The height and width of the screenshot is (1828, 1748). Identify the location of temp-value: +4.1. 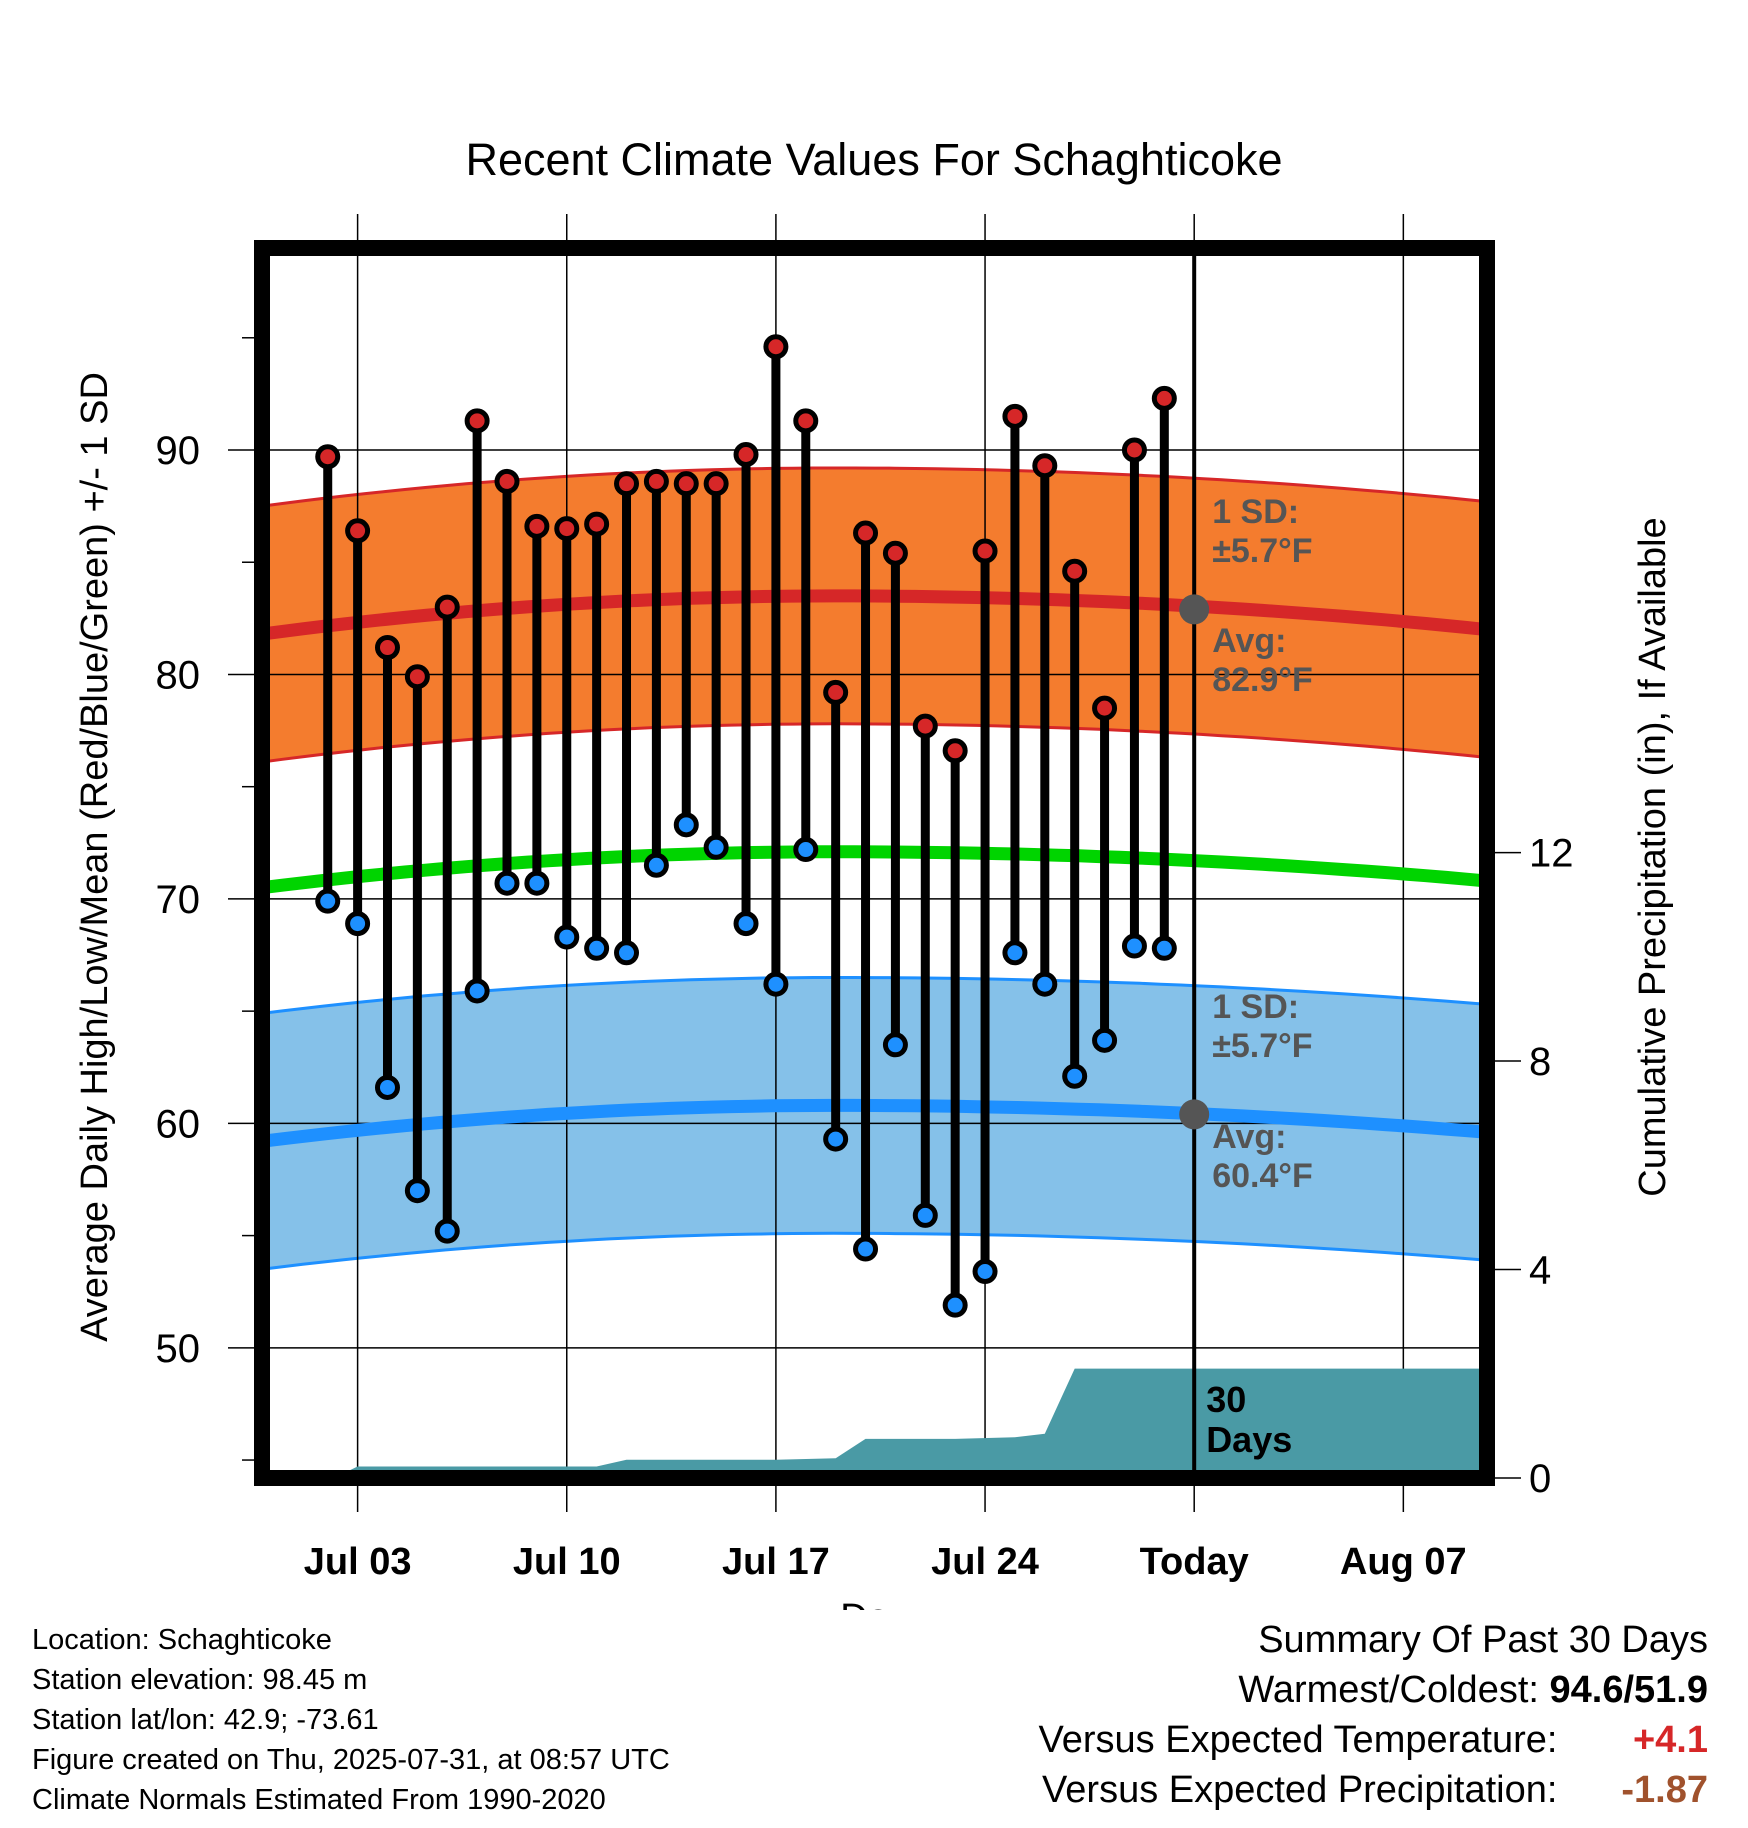
(1670, 1740).